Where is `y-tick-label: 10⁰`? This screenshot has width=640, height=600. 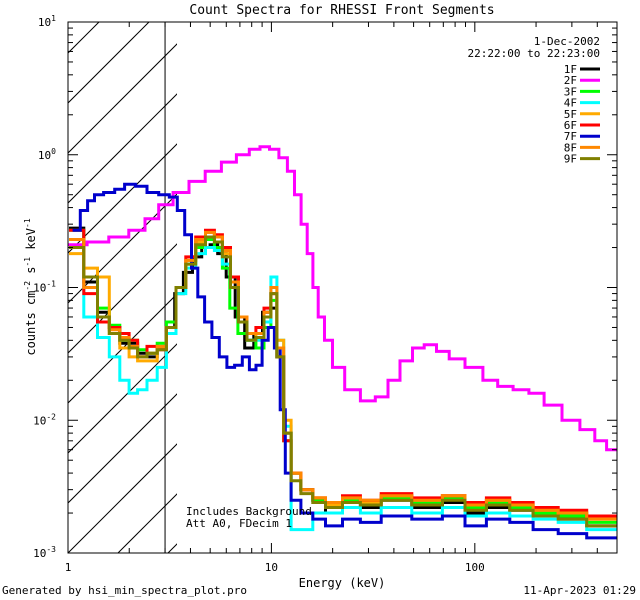 y-tick-label: 10⁰ is located at coordinates (47, 154).